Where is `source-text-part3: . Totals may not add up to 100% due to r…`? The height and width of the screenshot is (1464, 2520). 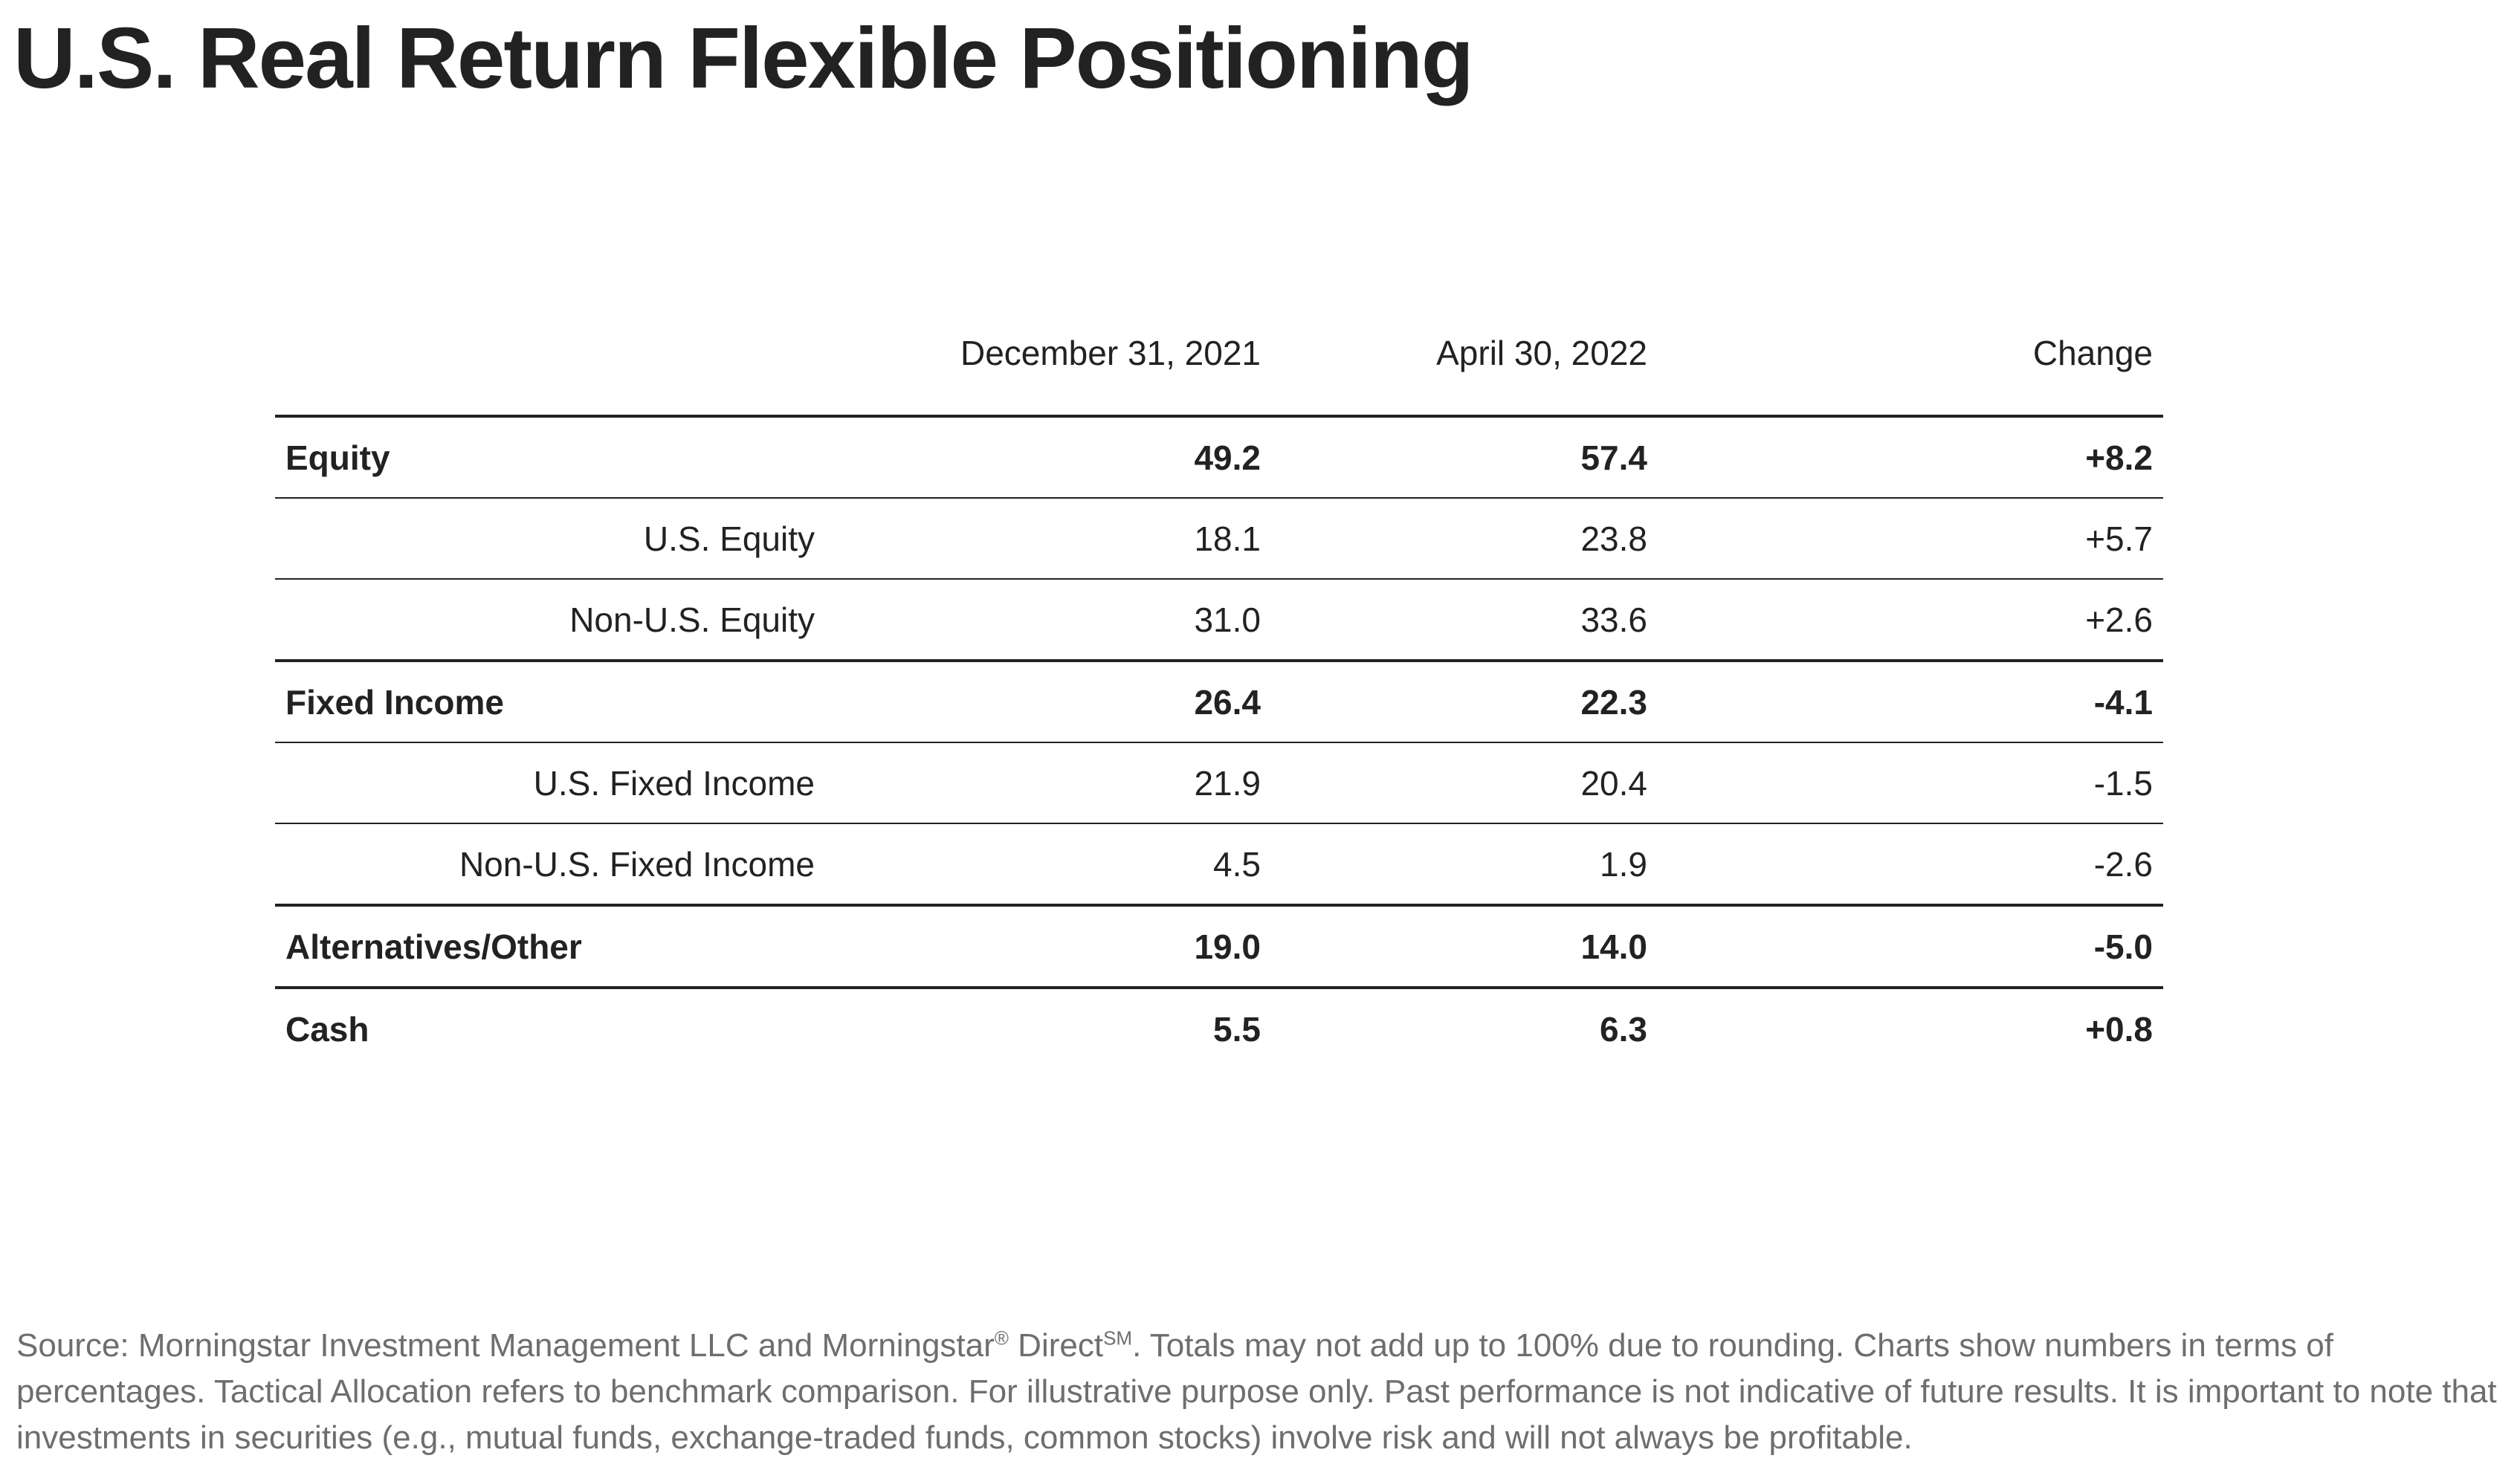
source-text-part3: . Totals may not add up to 100% due to r… is located at coordinates (1257, 1391).